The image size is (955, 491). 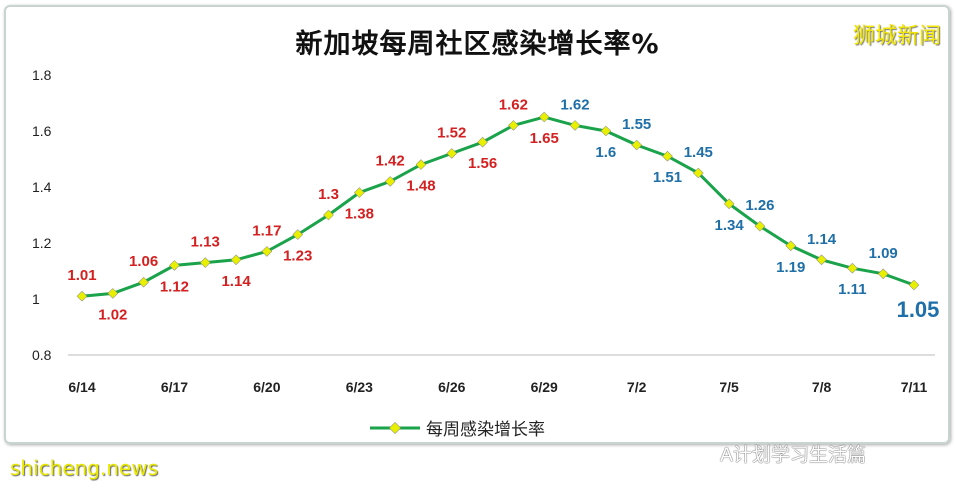 I want to click on data-label: 1.05, so click(x=918, y=309).